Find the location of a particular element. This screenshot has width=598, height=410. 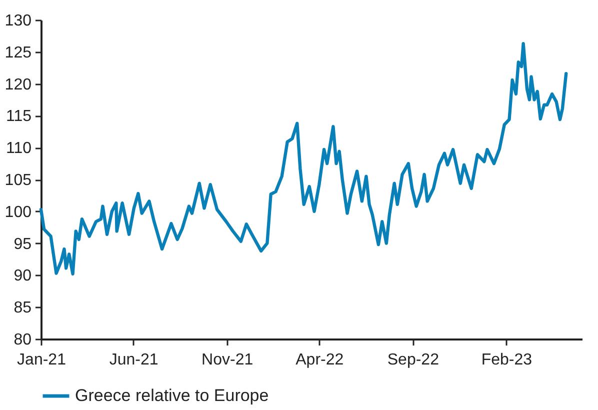

y-tick-label: 125 is located at coordinates (18, 53).